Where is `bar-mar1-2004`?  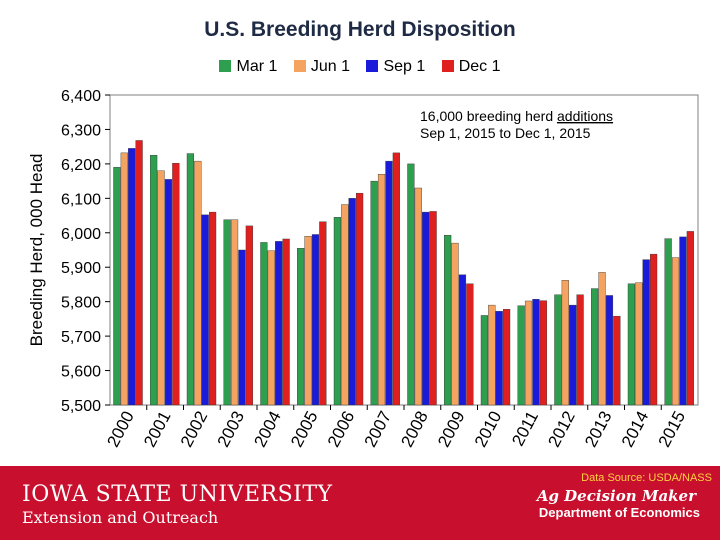
bar-mar1-2004 is located at coordinates (264, 324).